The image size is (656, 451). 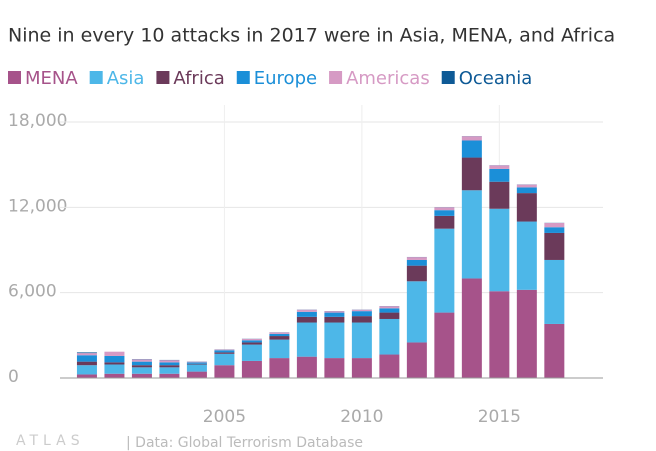 I want to click on x-tick-label: 2015, so click(x=499, y=417).